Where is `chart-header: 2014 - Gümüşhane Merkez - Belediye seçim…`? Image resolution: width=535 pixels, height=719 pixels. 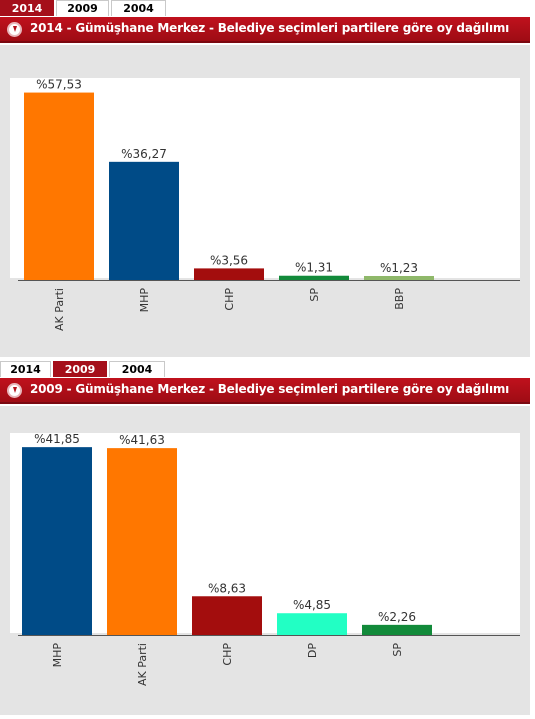 chart-header: 2014 - Gümüşhane Merkez - Belediye seçim… is located at coordinates (265, 30).